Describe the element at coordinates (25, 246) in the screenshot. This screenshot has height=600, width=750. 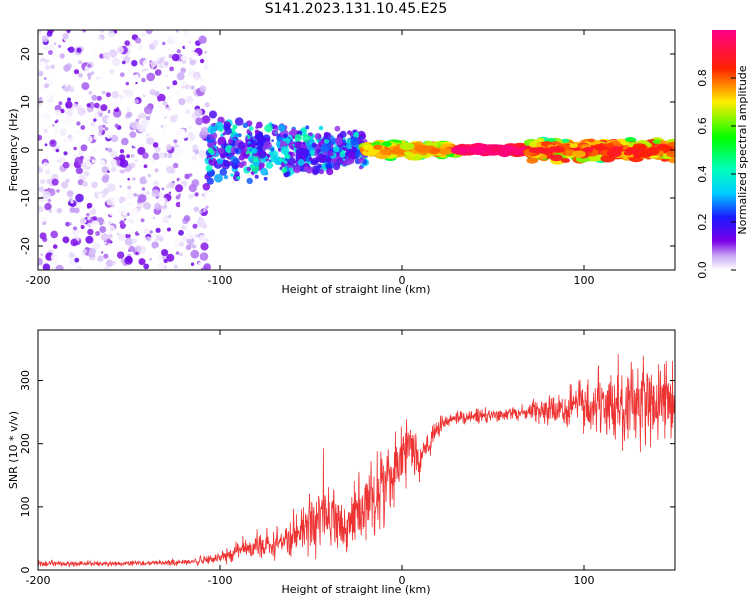
I see `spectrogram-y-tick-label: -20` at that location.